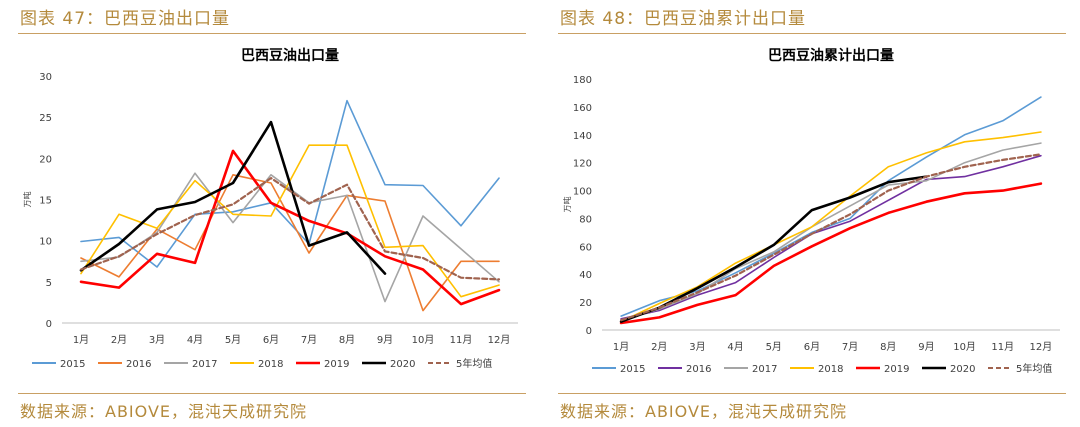 The width and height of the screenshot is (1080, 427). Describe the element at coordinates (582, 192) in the screenshot. I see `y-tick-label: 100` at that location.